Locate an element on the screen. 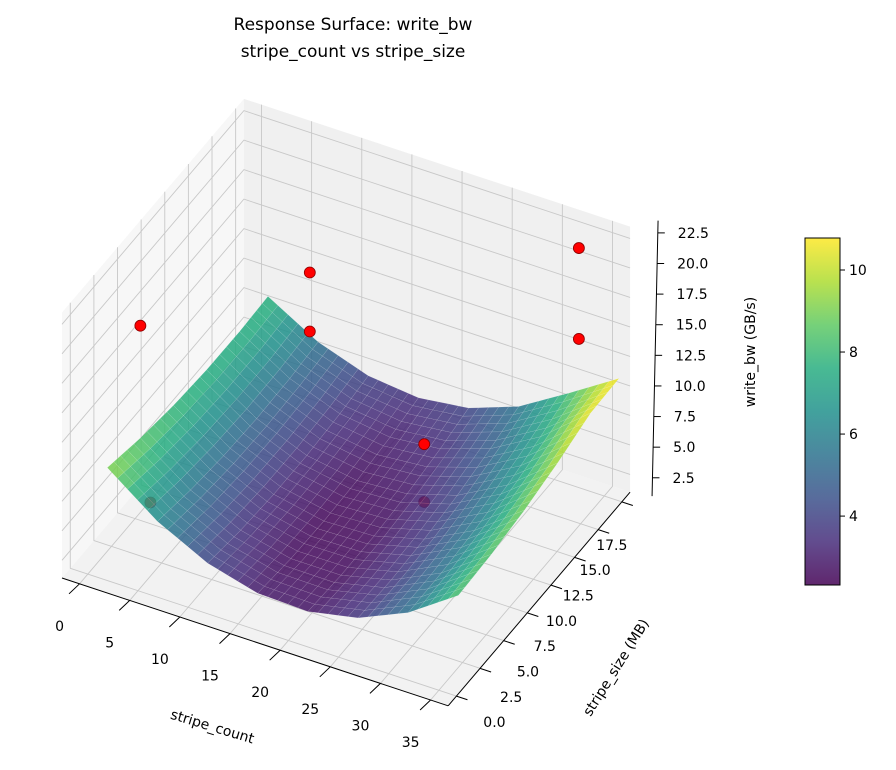 Image resolution: width=896 pixels, height=770 pixels. colorbar-gradient is located at coordinates (822, 411).